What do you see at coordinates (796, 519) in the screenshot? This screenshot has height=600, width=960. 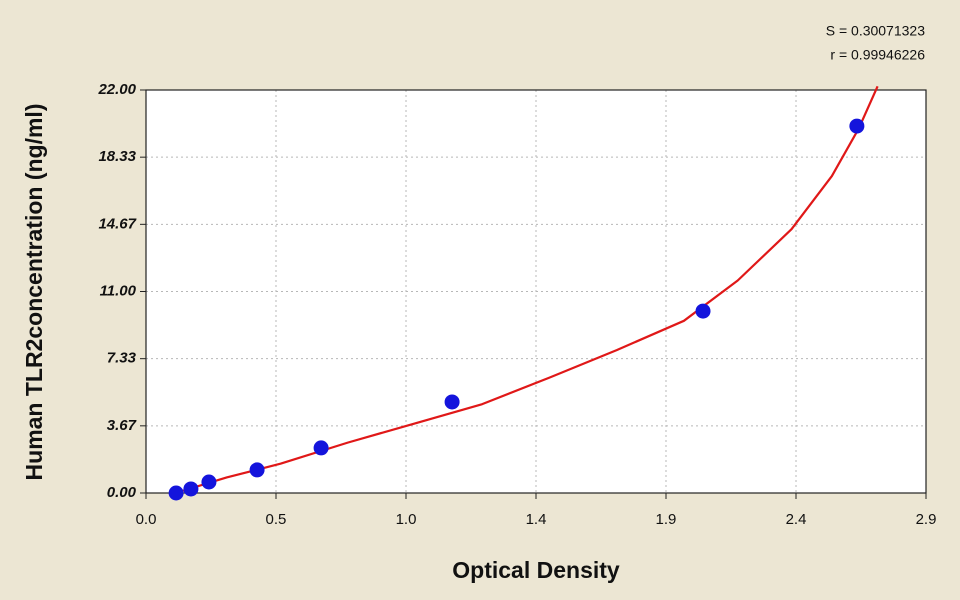 I see `x-tick-label: 2.4` at bounding box center [796, 519].